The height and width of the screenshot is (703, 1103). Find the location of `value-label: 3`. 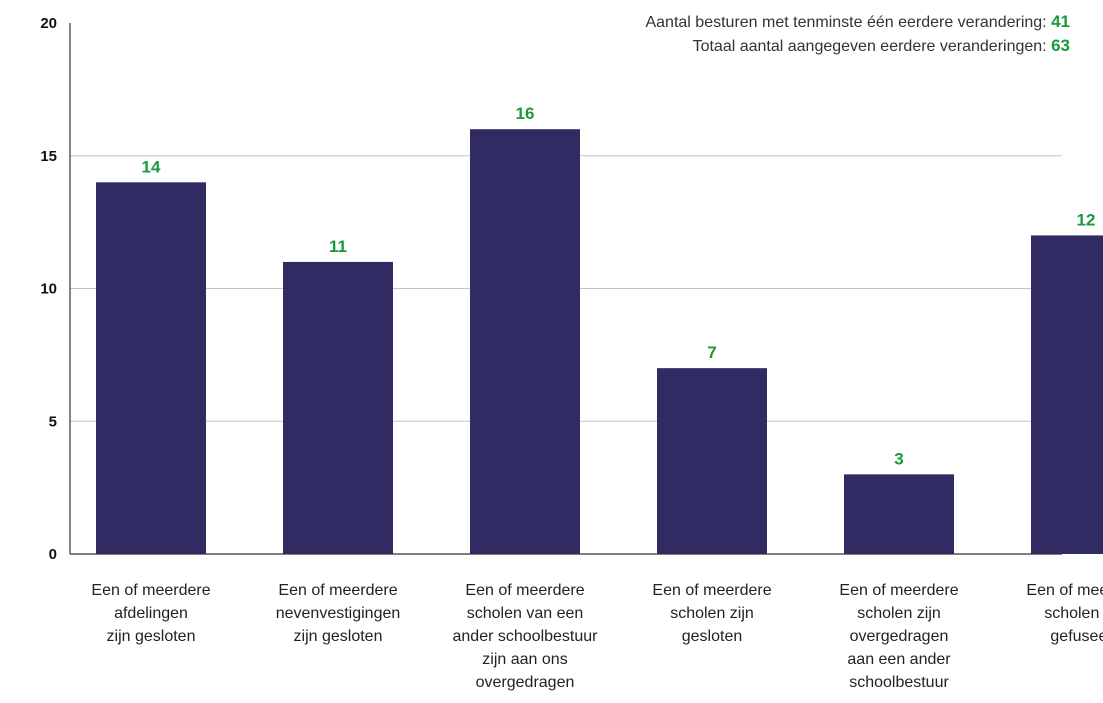

value-label: 3 is located at coordinates (898, 458).